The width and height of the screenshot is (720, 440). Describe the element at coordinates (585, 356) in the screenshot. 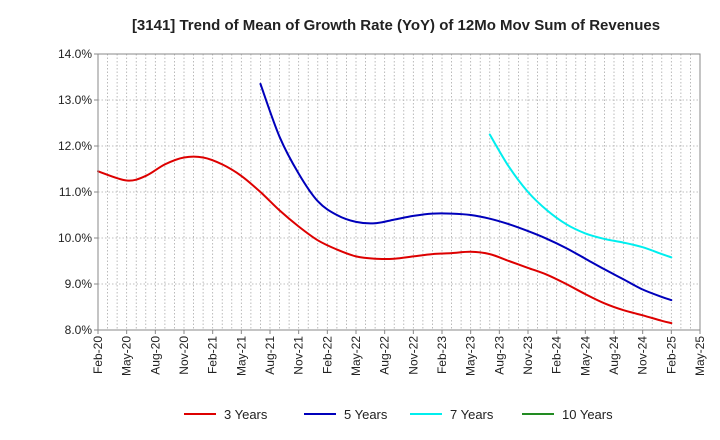

I see `x-tick-label: May-24` at that location.